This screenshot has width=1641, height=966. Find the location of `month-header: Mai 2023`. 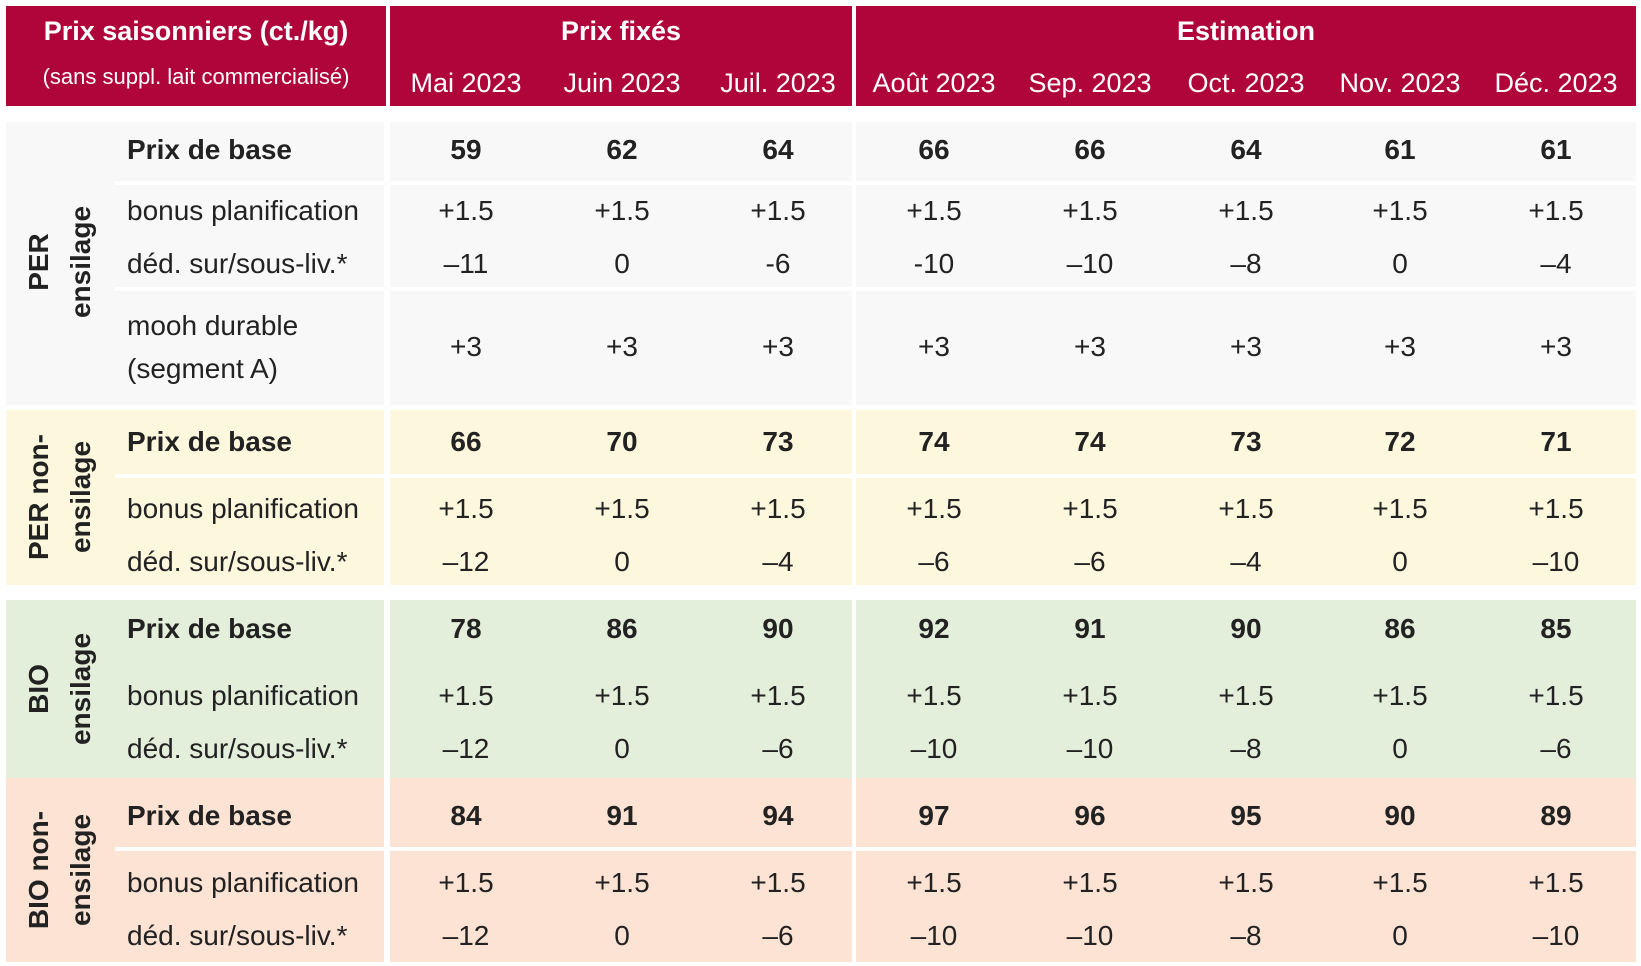

month-header: Mai 2023 is located at coordinates (466, 83).